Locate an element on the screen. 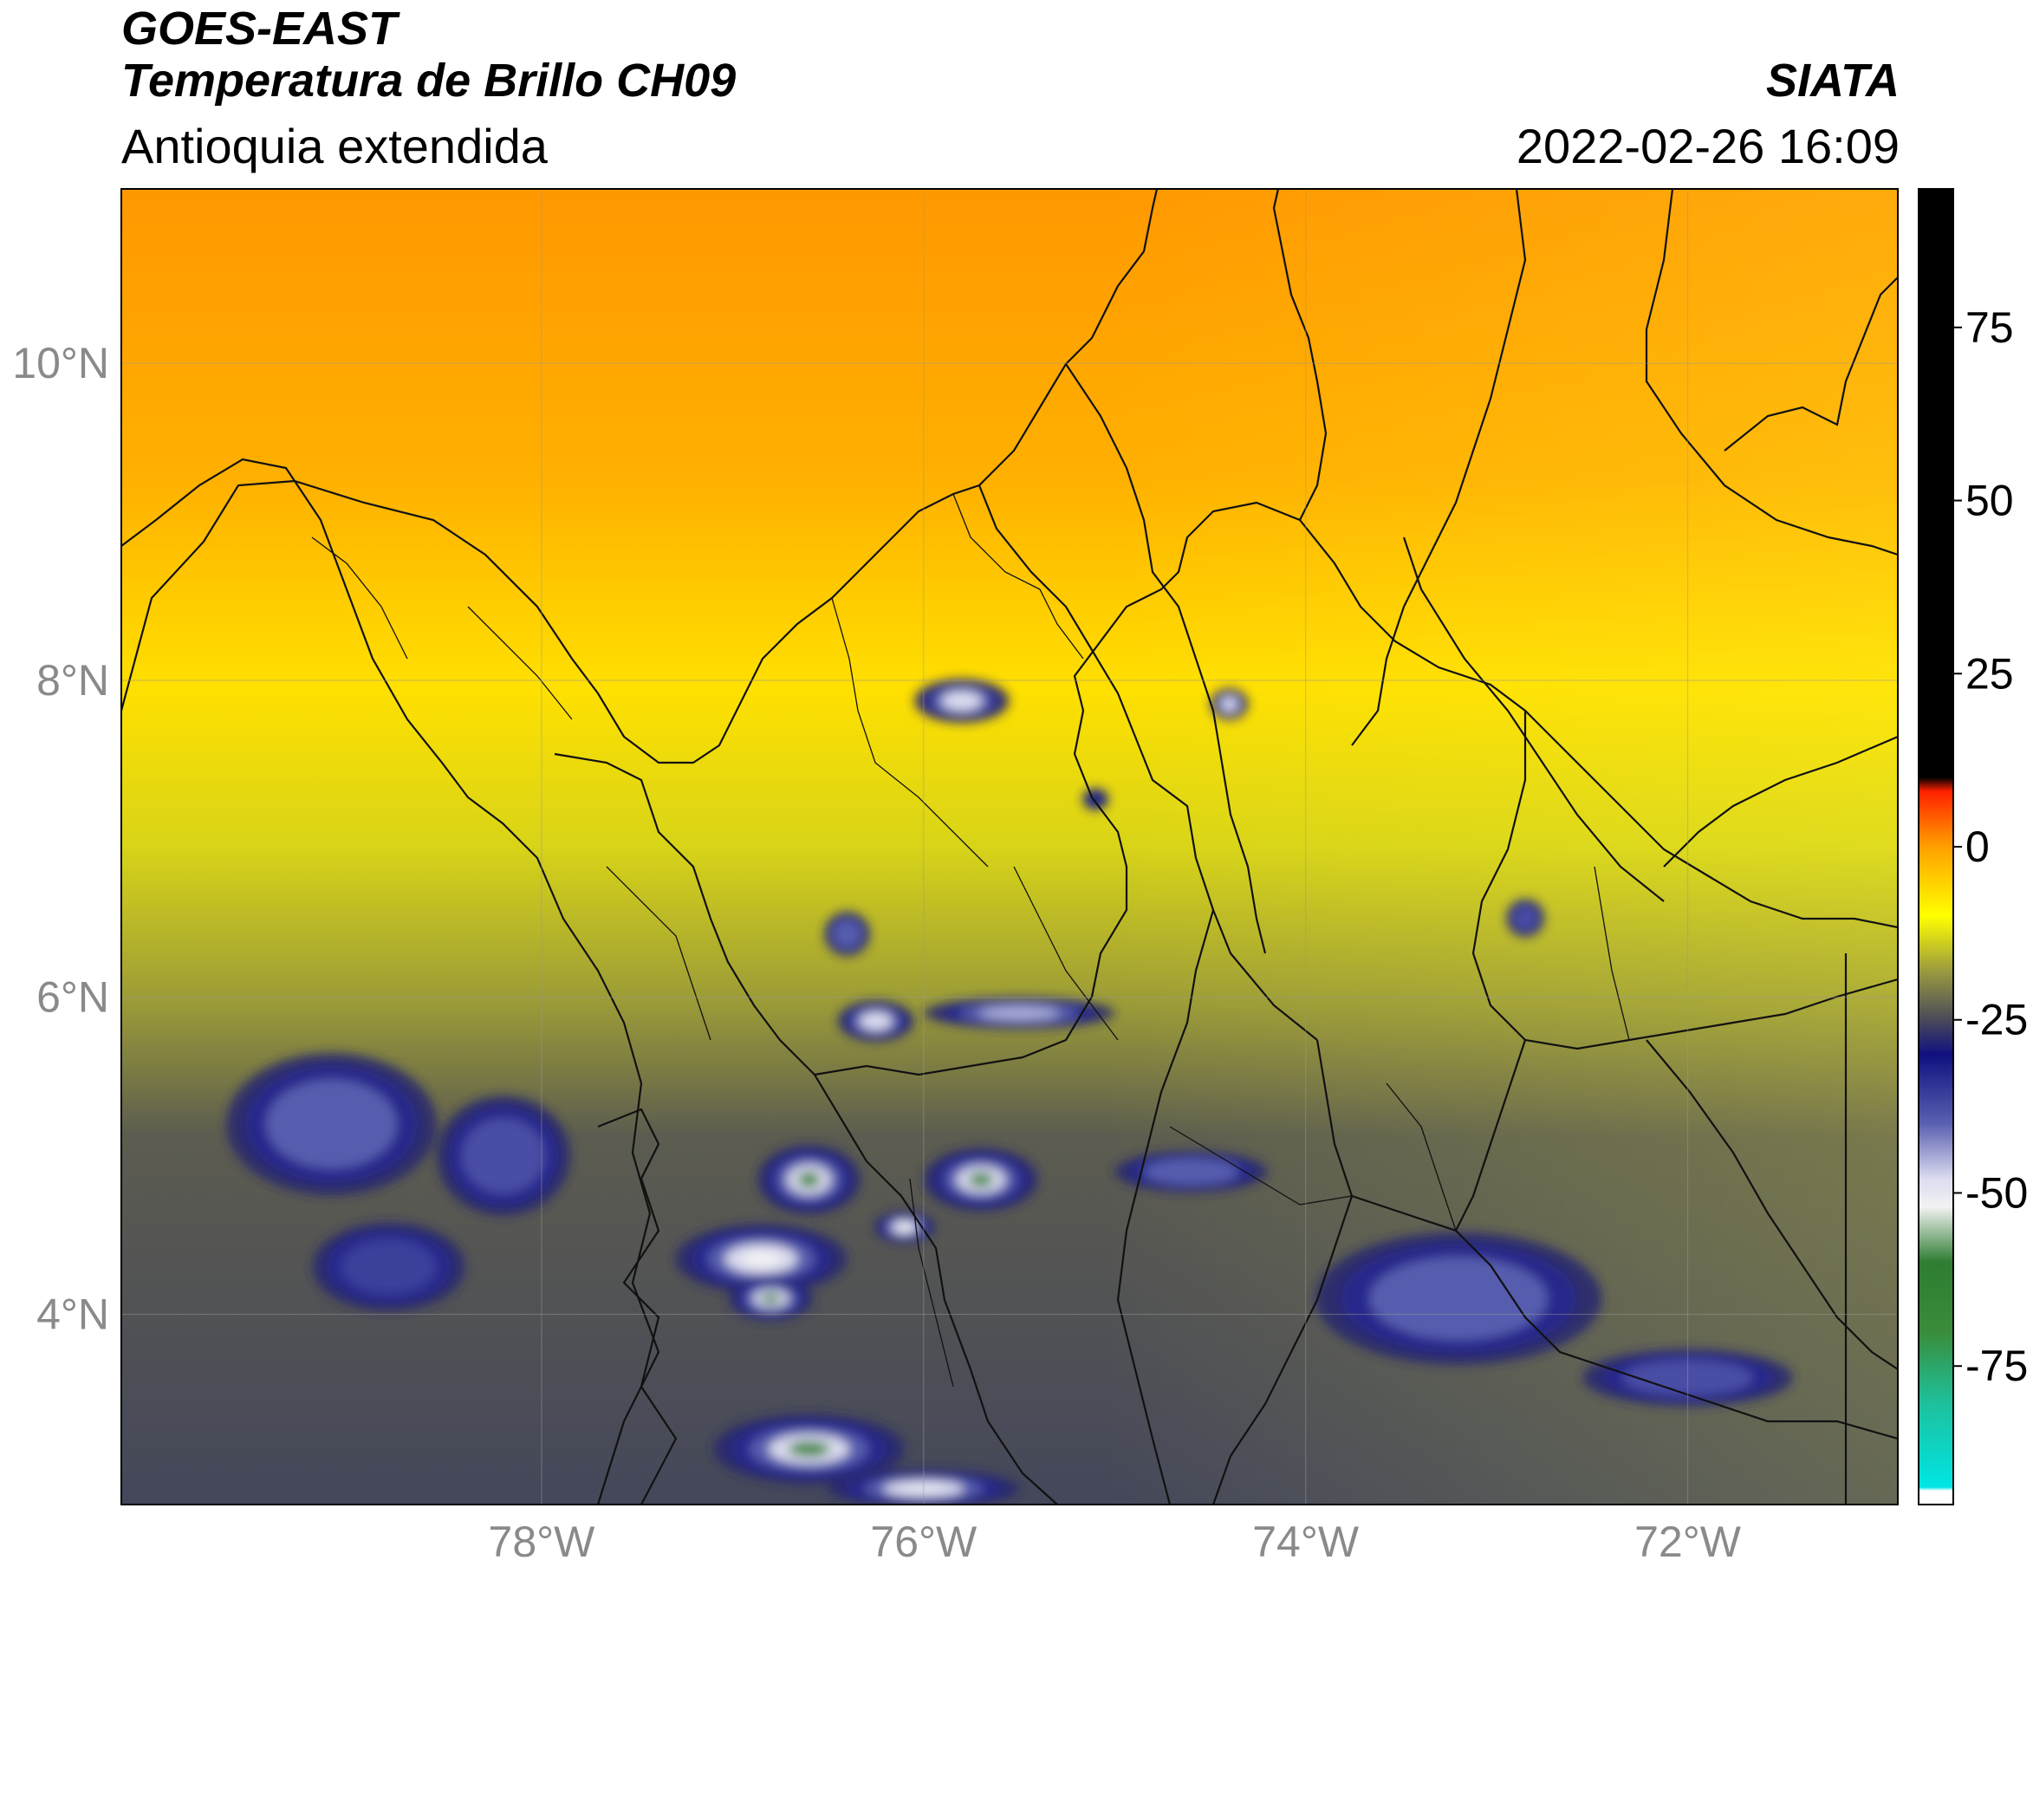 The image size is (2033, 1820). guajira-border is located at coordinates (1439, 467).